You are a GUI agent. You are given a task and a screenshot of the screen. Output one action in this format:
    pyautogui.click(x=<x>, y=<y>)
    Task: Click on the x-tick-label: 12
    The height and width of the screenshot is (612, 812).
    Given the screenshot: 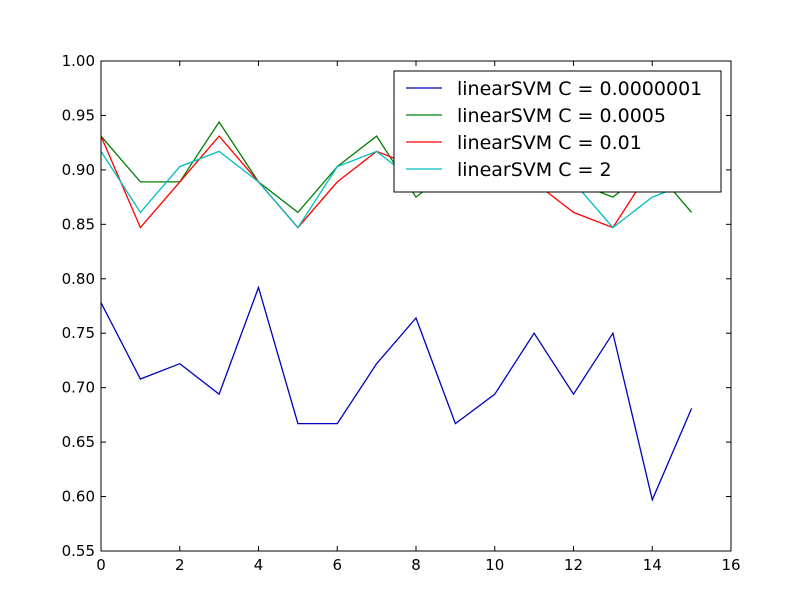 What is the action you would take?
    pyautogui.click(x=573, y=565)
    